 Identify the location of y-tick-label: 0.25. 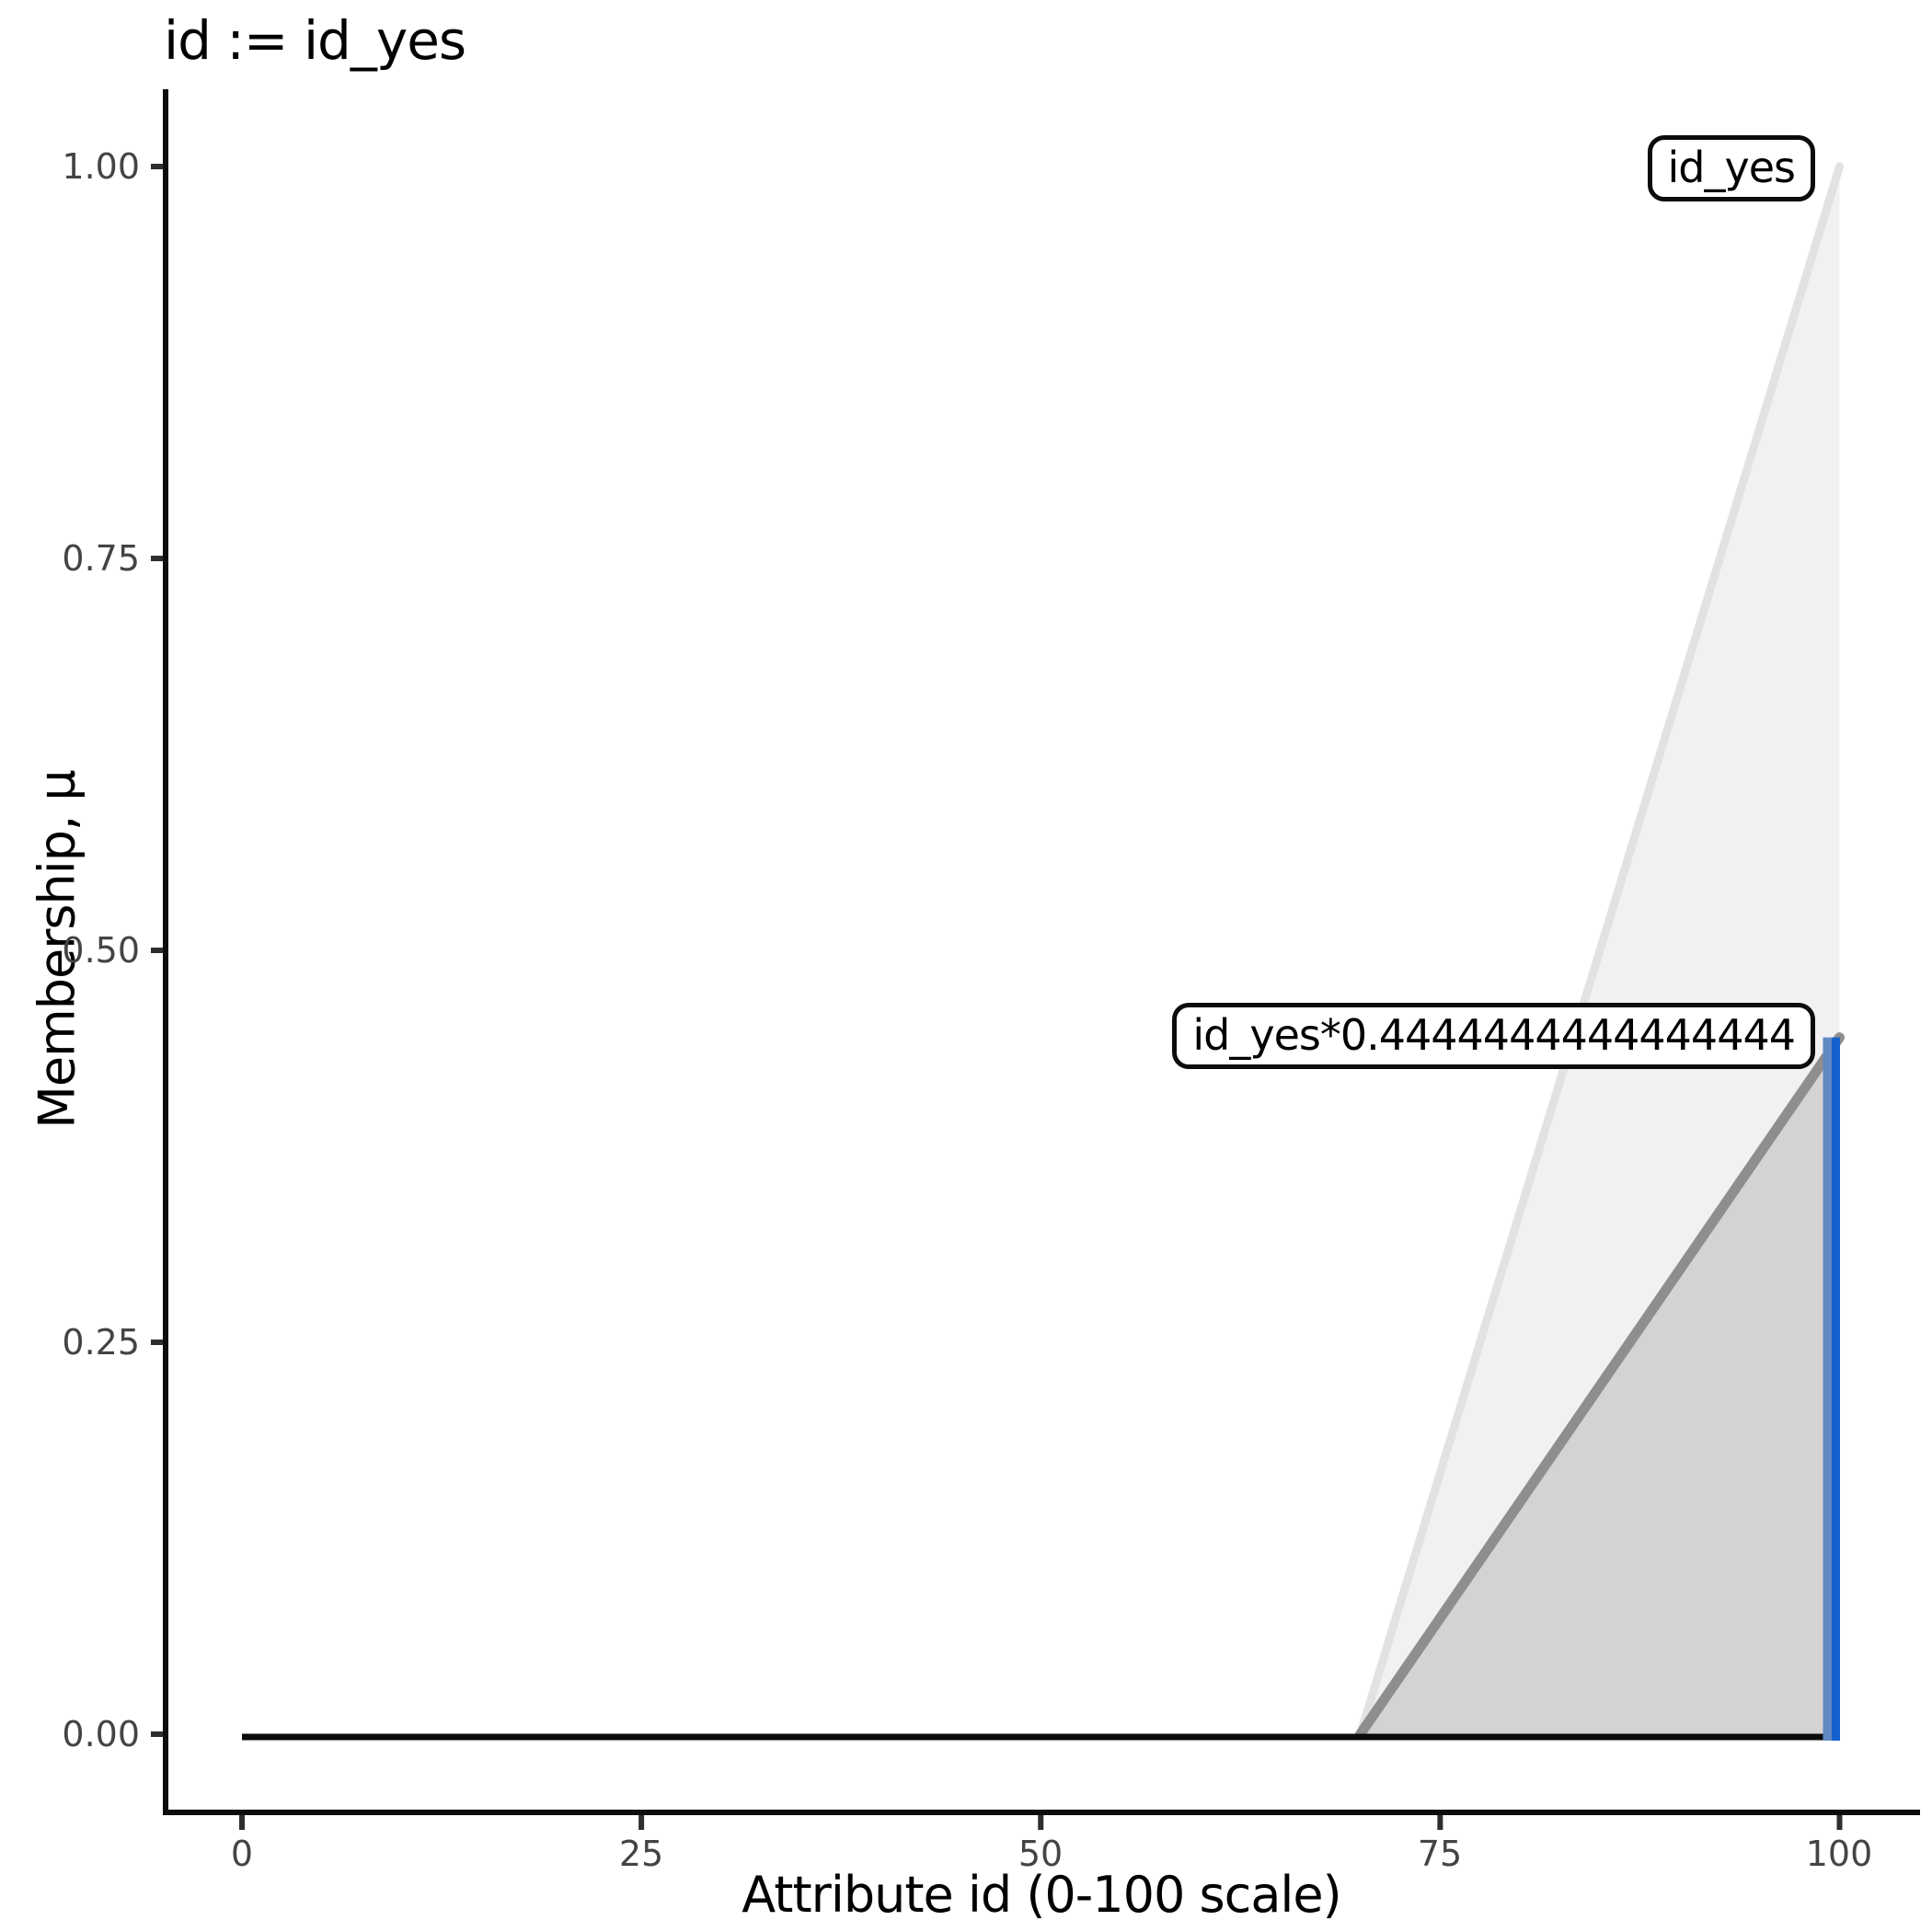
(101, 1342).